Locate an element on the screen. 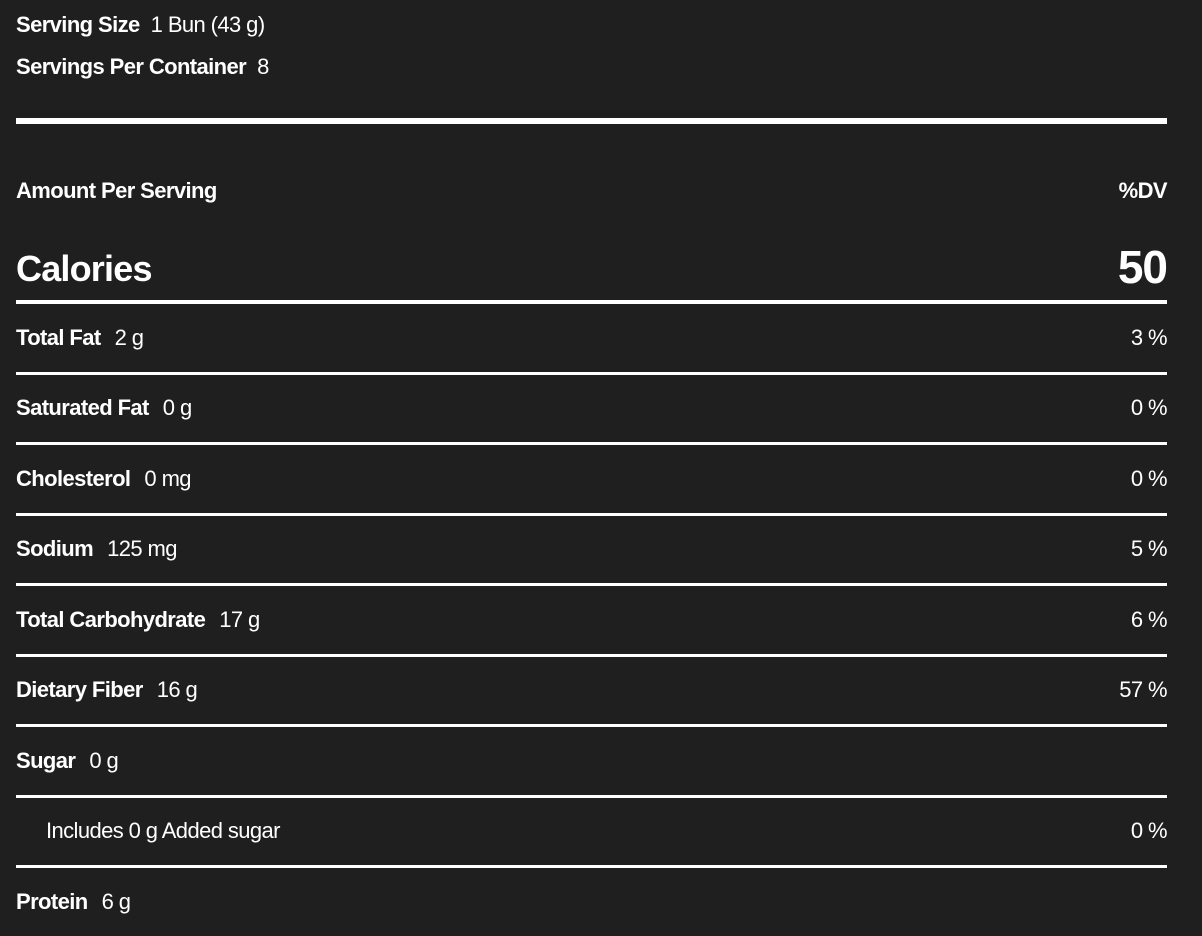 The height and width of the screenshot is (936, 1202). nutrient-row: Sodium 125 mg 5 % is located at coordinates (592, 551).